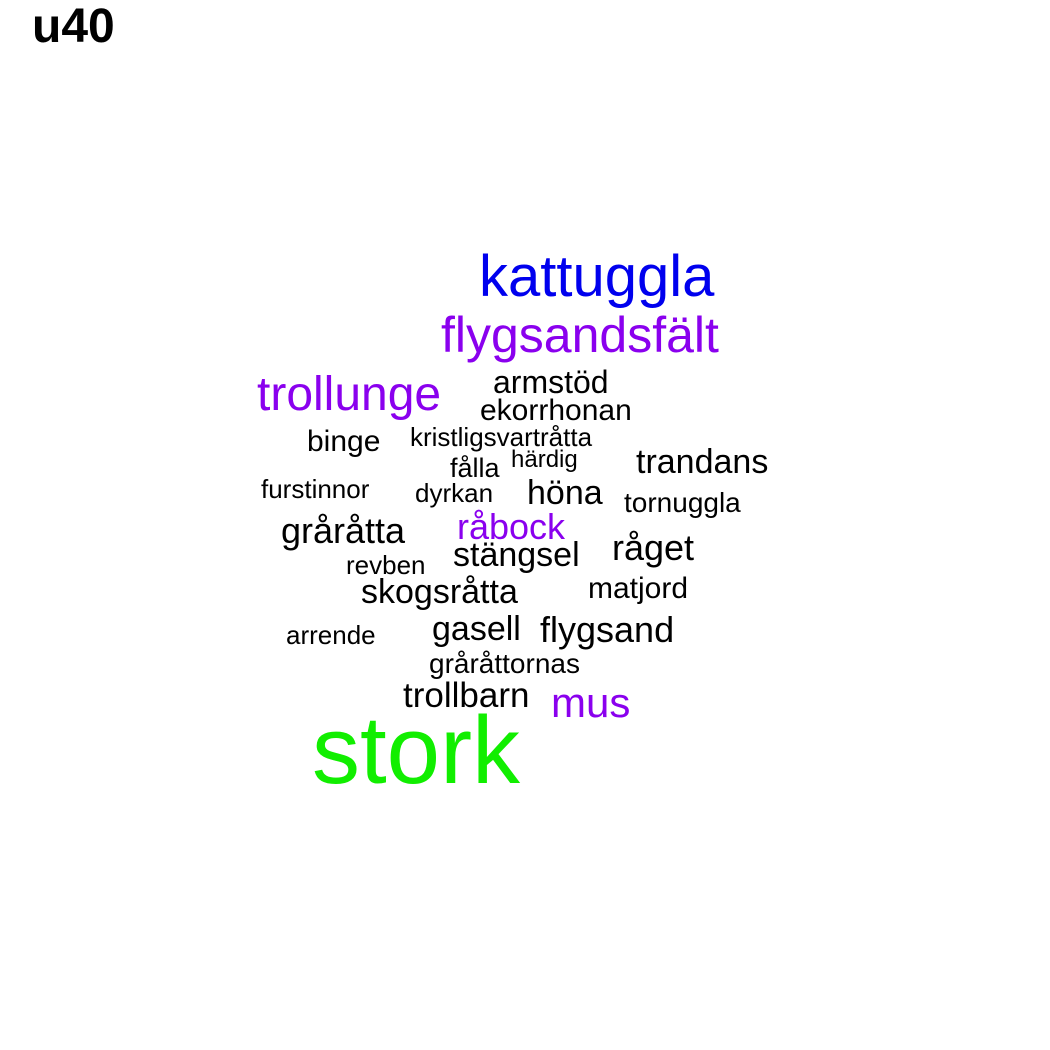  What do you see at coordinates (551, 382) in the screenshot?
I see `word-armstod: armstöd` at bounding box center [551, 382].